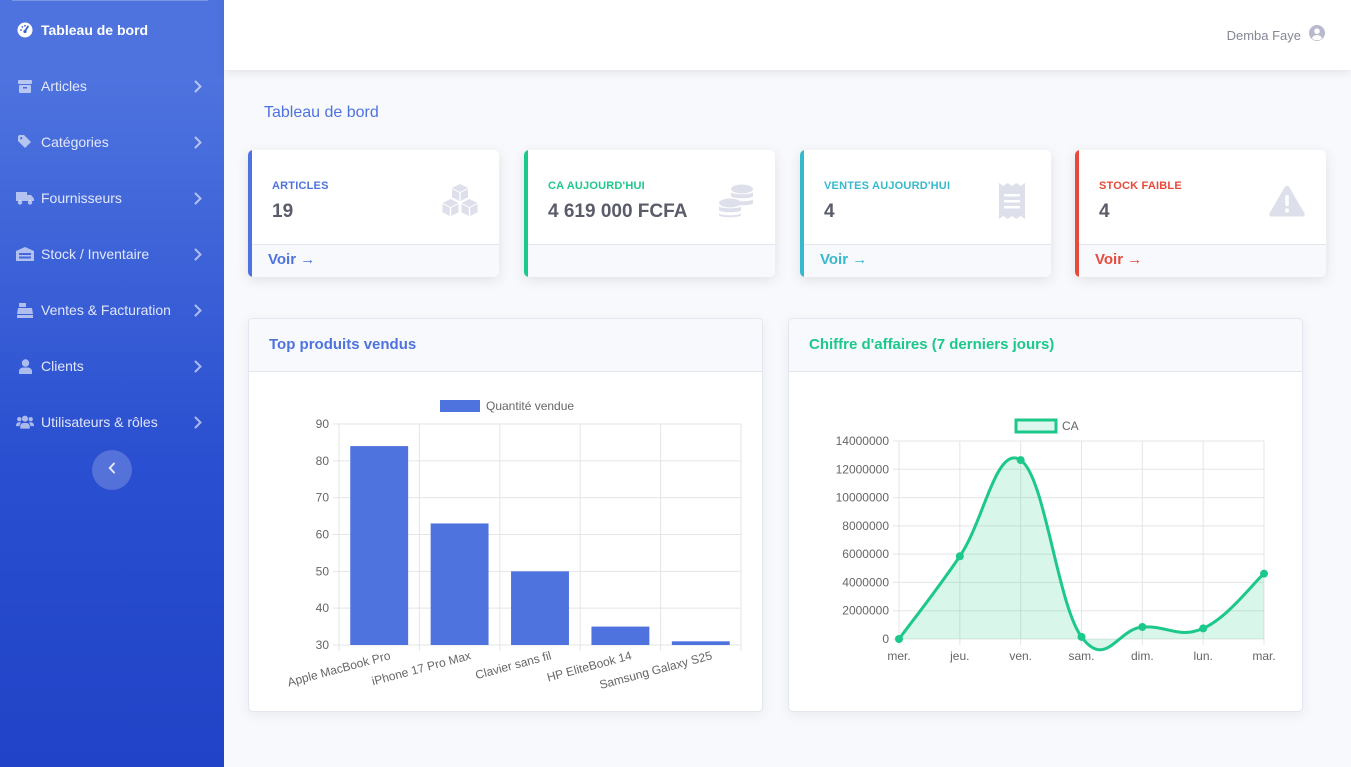 The image size is (1351, 767). What do you see at coordinates (1317, 35) in the screenshot?
I see `user-circle-icon` at bounding box center [1317, 35].